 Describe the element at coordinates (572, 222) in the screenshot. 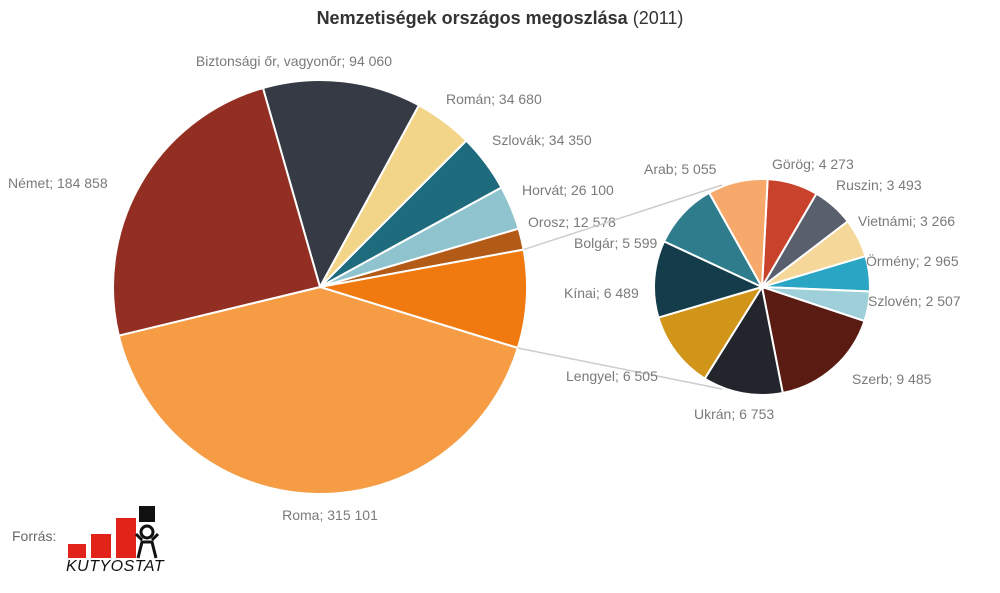

I see `slice-label: Orosz; 12 578` at that location.